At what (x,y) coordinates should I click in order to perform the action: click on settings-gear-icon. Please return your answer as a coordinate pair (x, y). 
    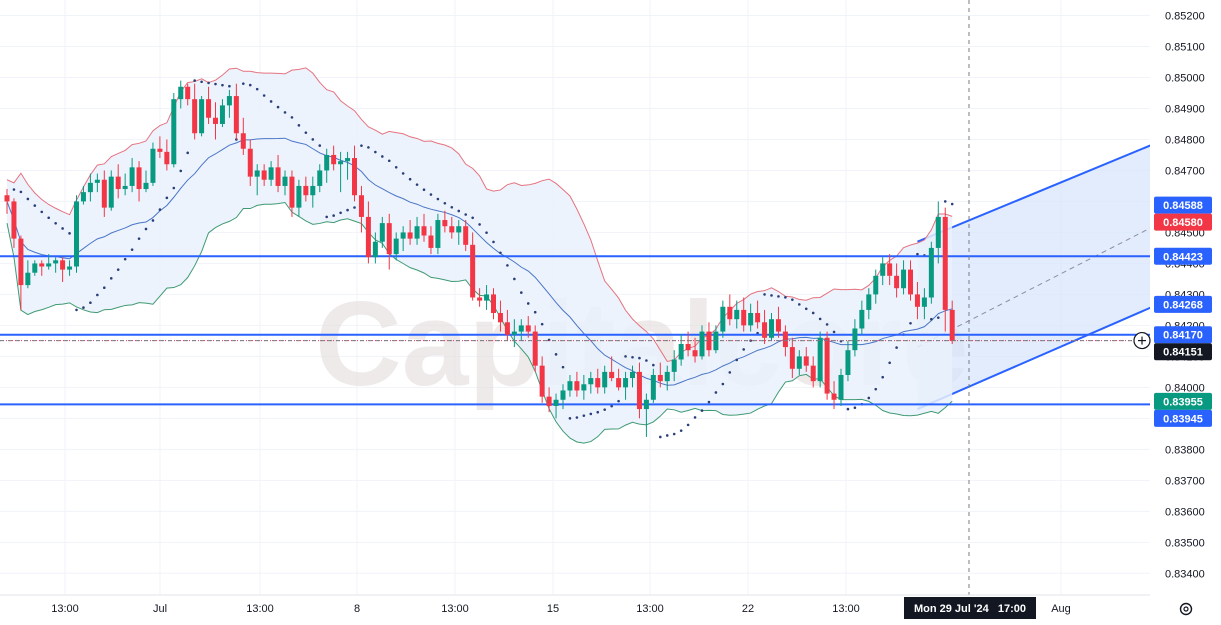
    Looking at the image, I should click on (1186, 609).